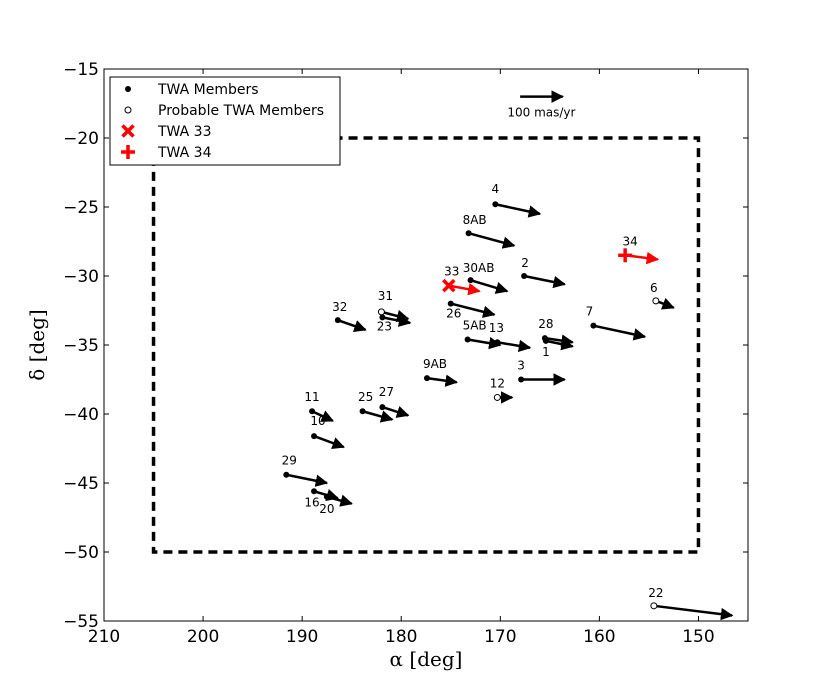 Image resolution: width=830 pixels, height=691 pixels. Describe the element at coordinates (468, 233) in the screenshot. I see `member-point-8AB` at that location.